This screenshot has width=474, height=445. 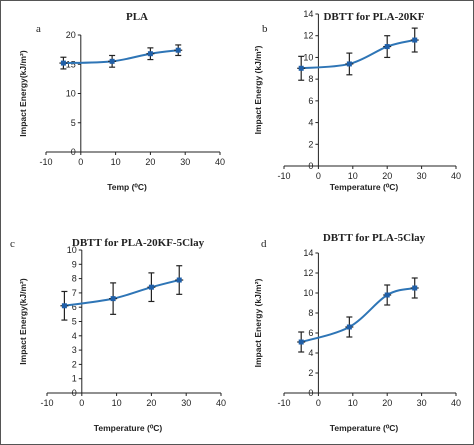 I want to click on y-tick-label: 20, so click(x=71, y=35).